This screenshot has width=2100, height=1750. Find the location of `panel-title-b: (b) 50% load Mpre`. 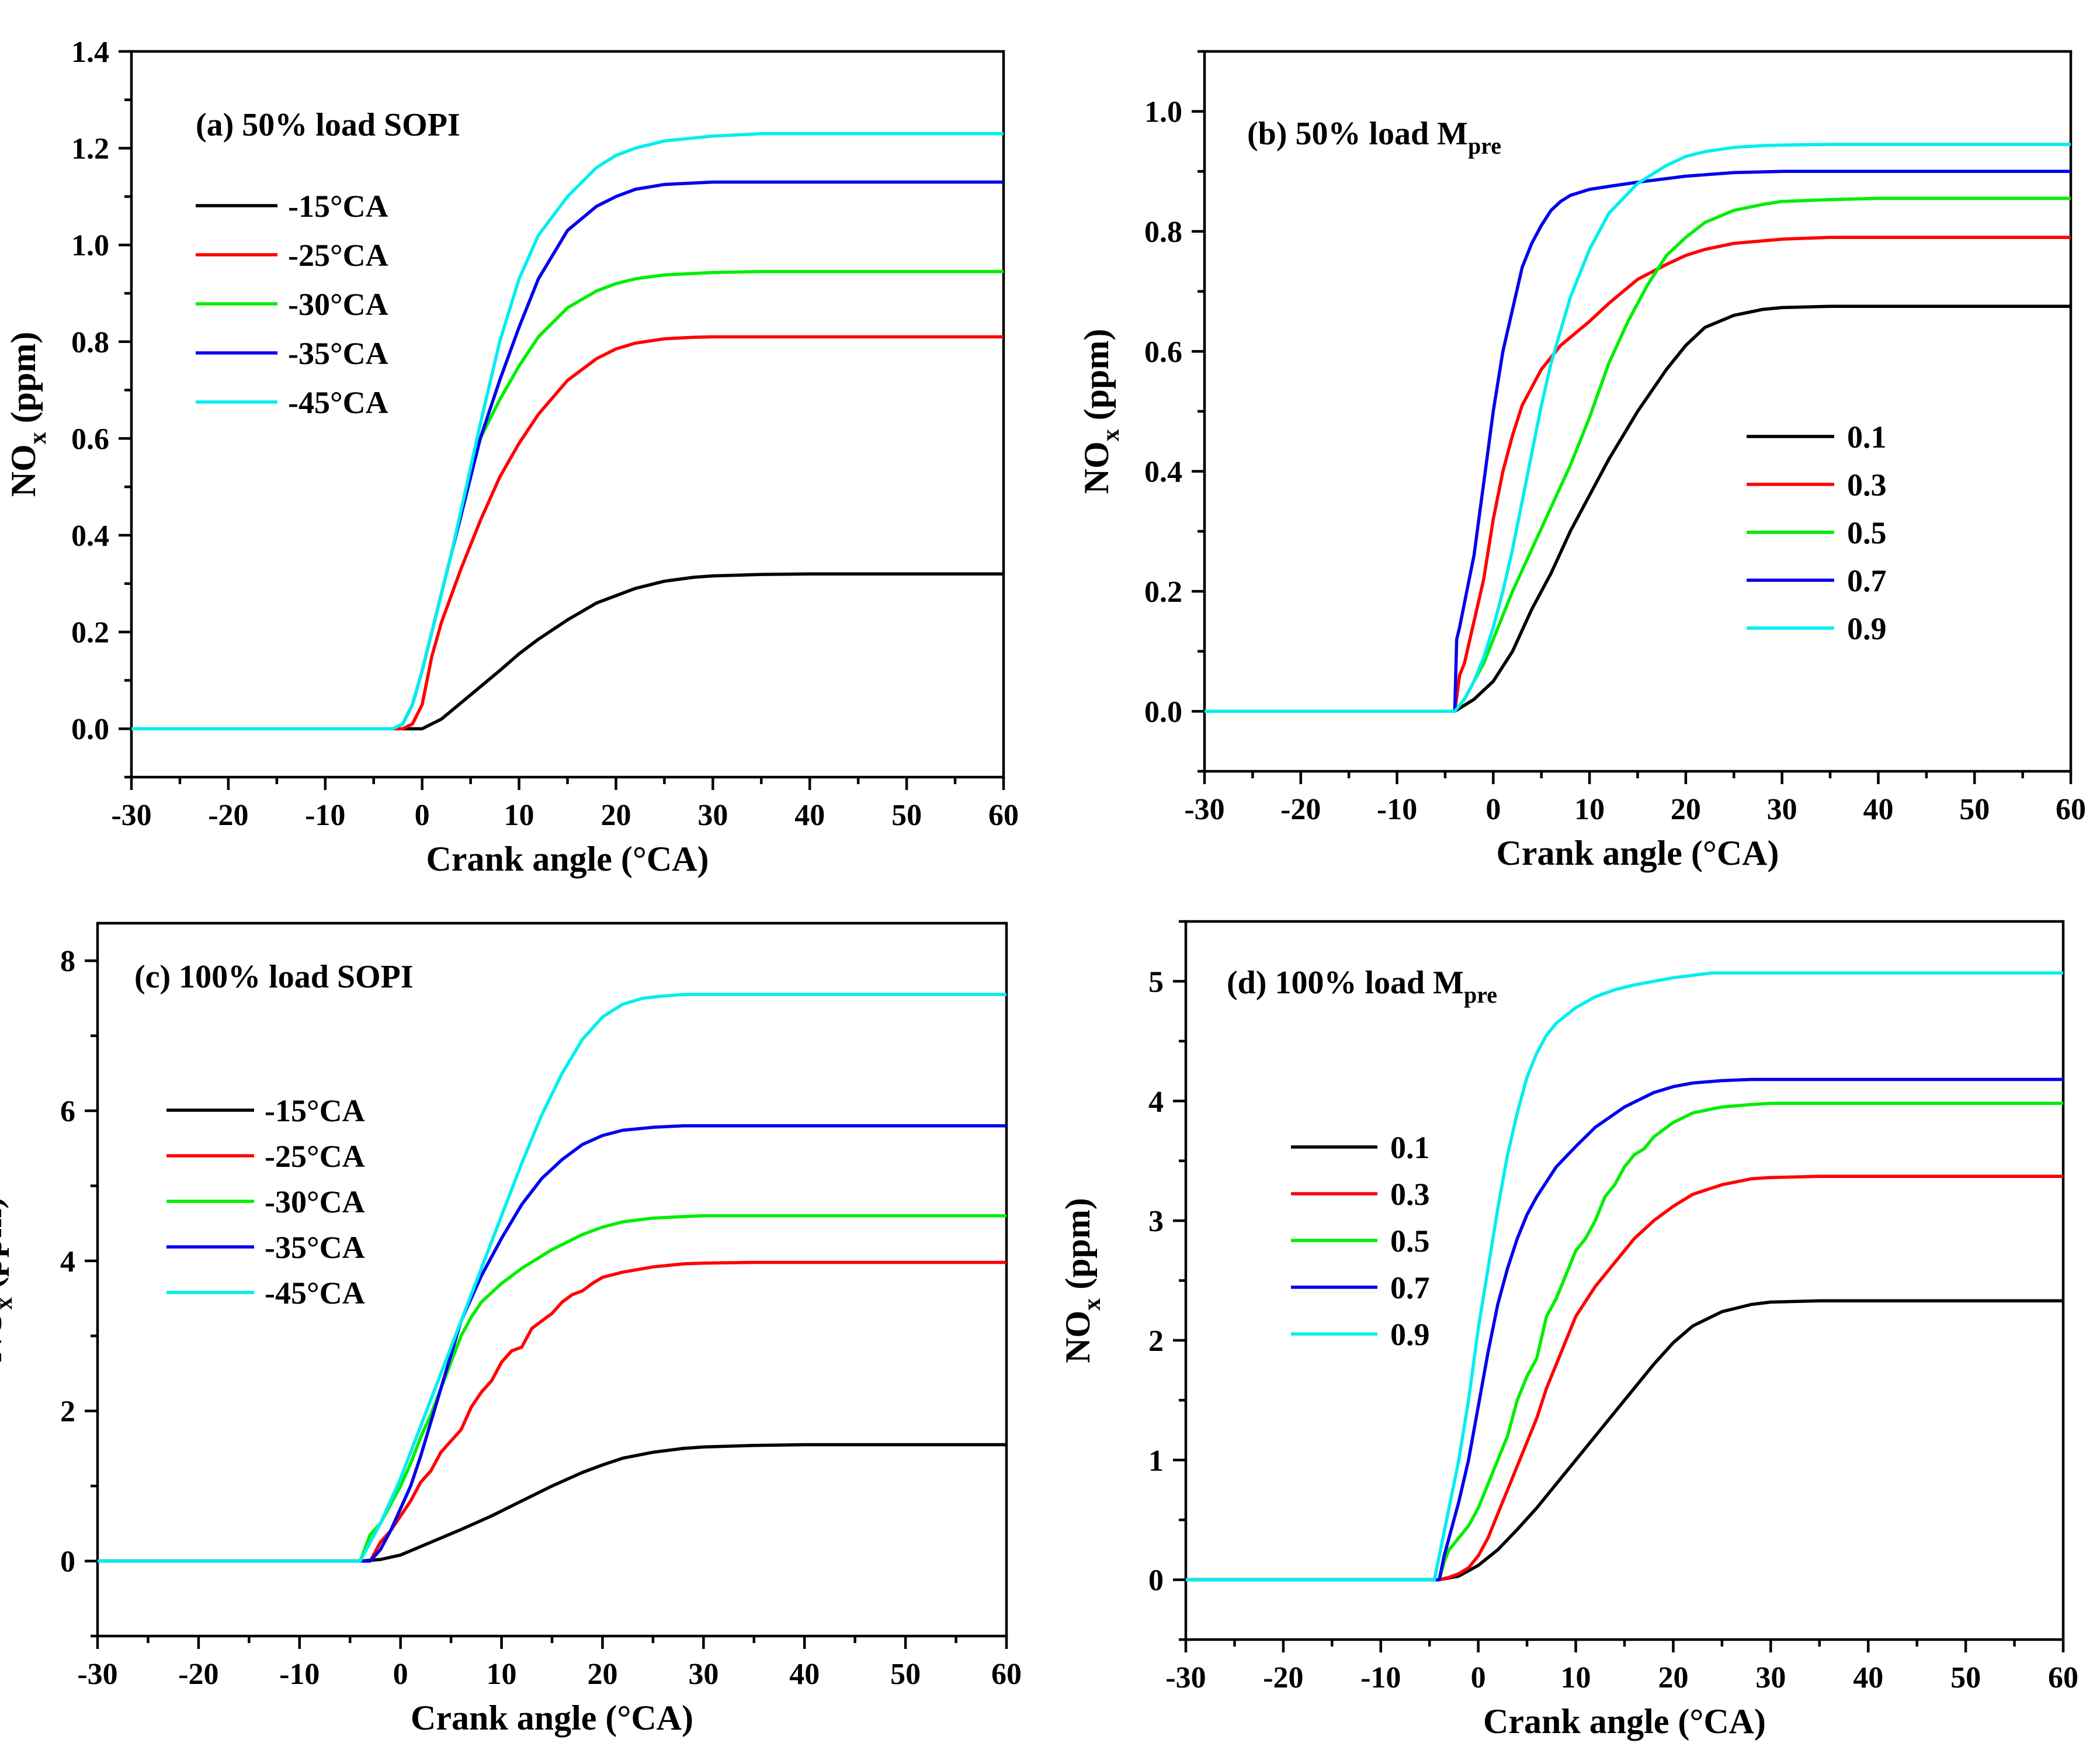

panel-title-b: (b) 50% load Mpre is located at coordinates (1374, 137).